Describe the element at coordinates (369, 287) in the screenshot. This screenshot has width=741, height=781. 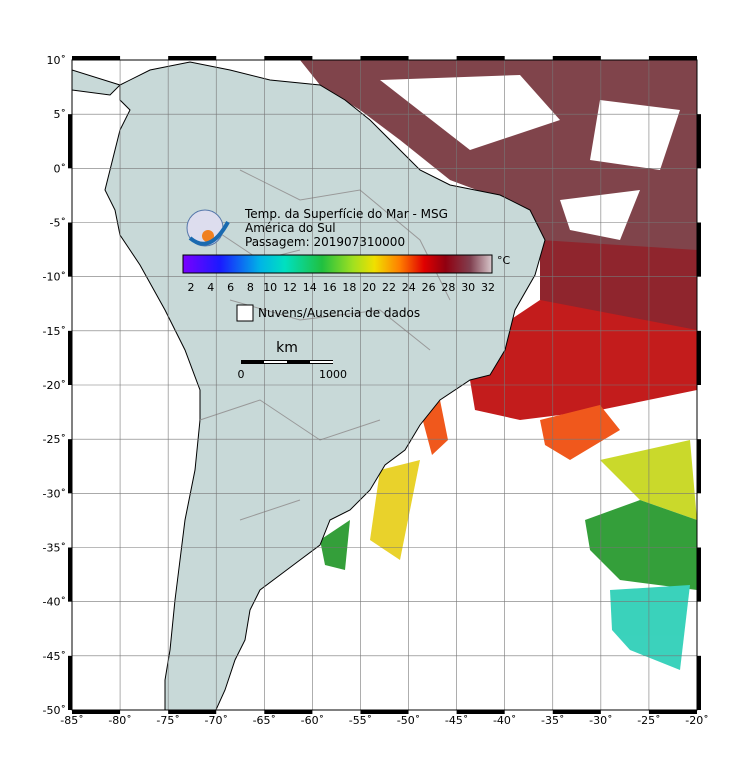
I see `colorbar-tick-label: 20` at that location.